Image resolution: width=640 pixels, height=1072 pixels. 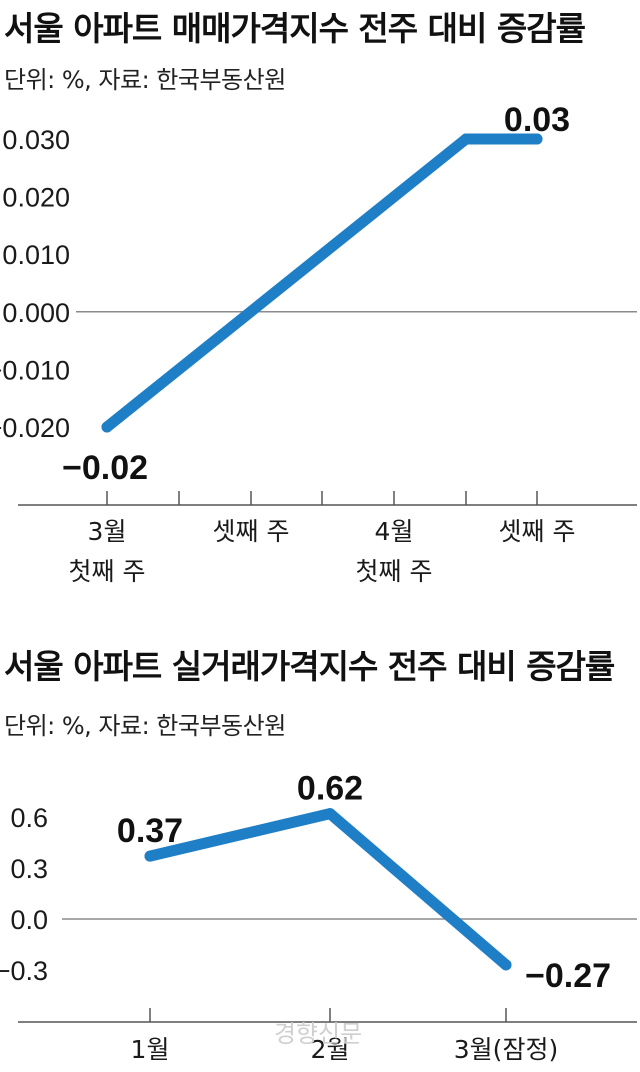 I want to click on y-tick-label: 0.020, so click(x=36, y=198).